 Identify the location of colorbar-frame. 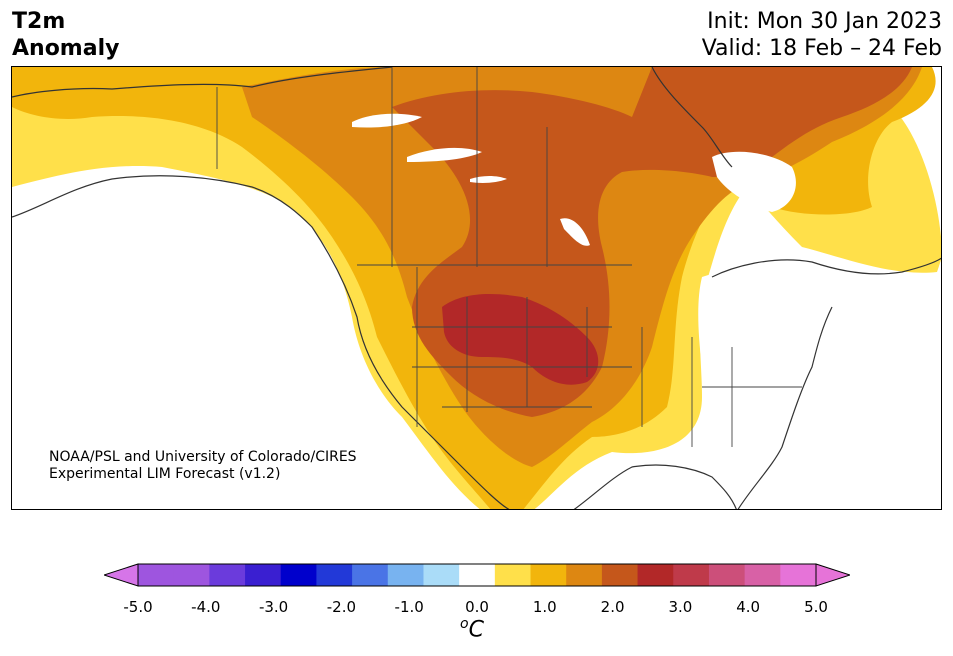
(477, 575).